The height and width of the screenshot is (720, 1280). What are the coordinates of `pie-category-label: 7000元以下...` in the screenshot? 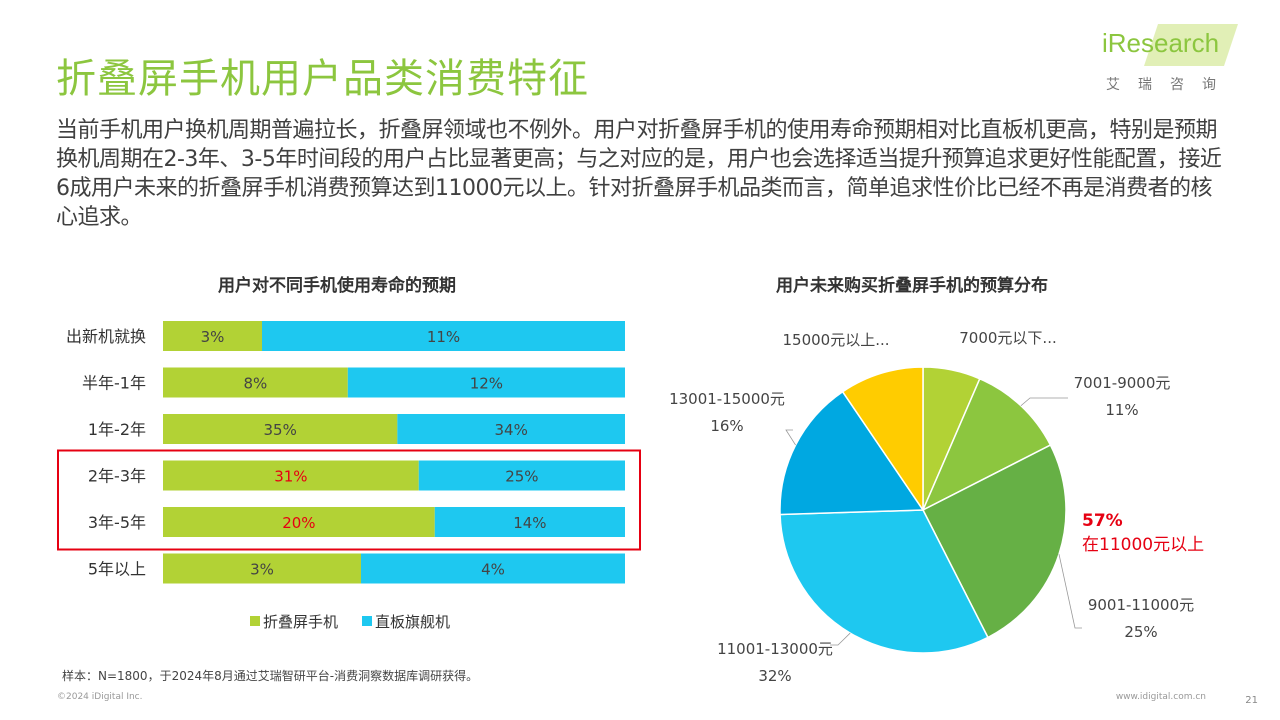 It's located at (1007, 338).